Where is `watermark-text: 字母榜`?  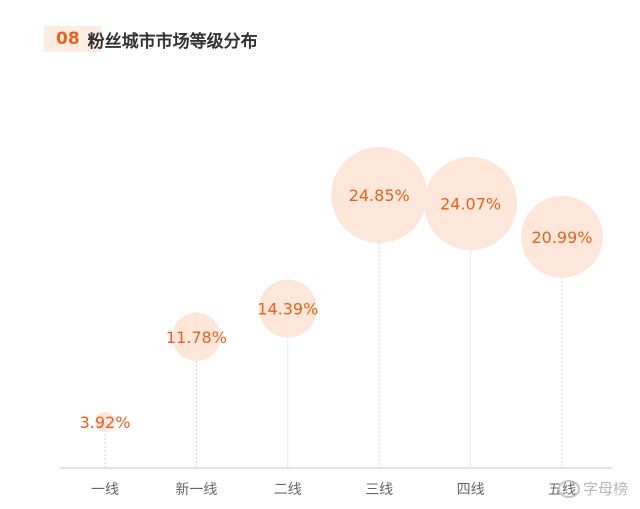
watermark-text: 字母榜 is located at coordinates (606, 489).